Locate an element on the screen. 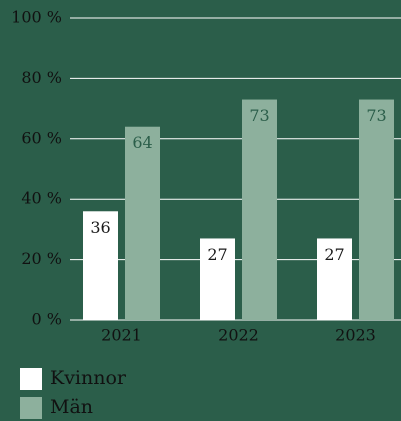 The width and height of the screenshot is (401, 421). legend-label: Män is located at coordinates (71, 407).